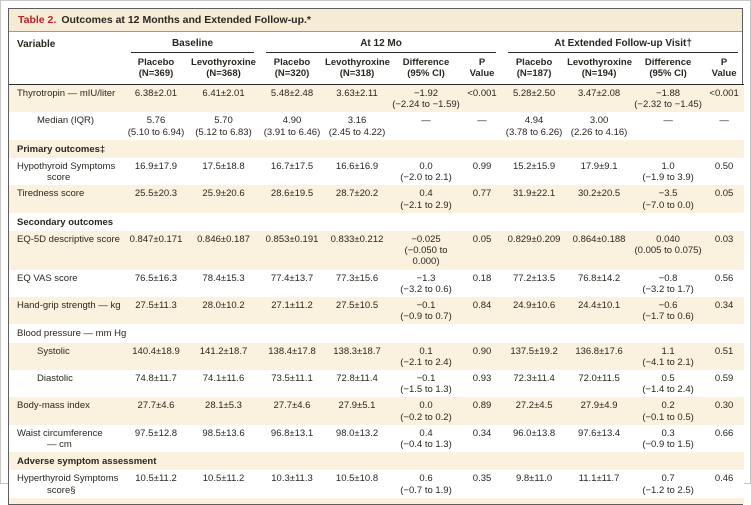  What do you see at coordinates (426, 384) in the screenshot?
I see `value-cell: −0.1 (−1.5 to 1.3)` at bounding box center [426, 384].